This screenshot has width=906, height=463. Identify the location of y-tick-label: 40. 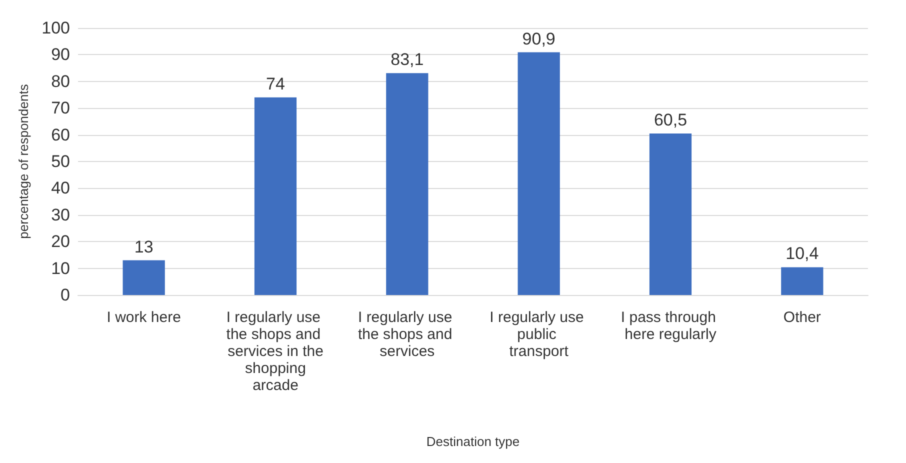
(60, 188).